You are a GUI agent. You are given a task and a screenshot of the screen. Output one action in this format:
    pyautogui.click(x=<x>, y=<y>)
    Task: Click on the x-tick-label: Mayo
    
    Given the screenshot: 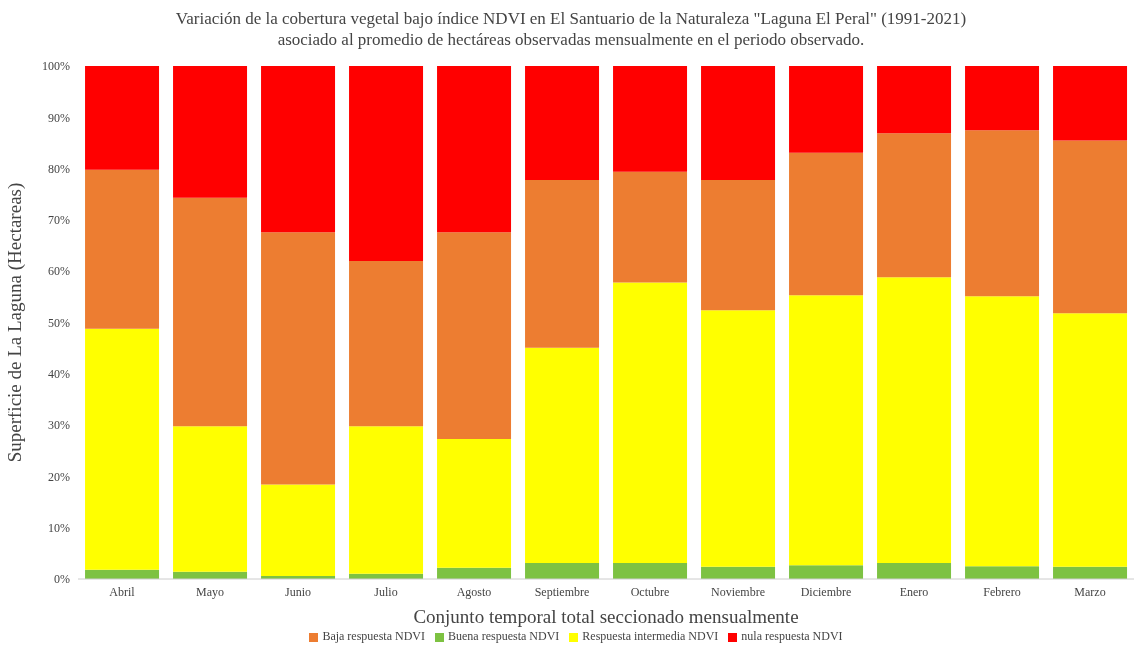 What is the action you would take?
    pyautogui.click(x=210, y=591)
    